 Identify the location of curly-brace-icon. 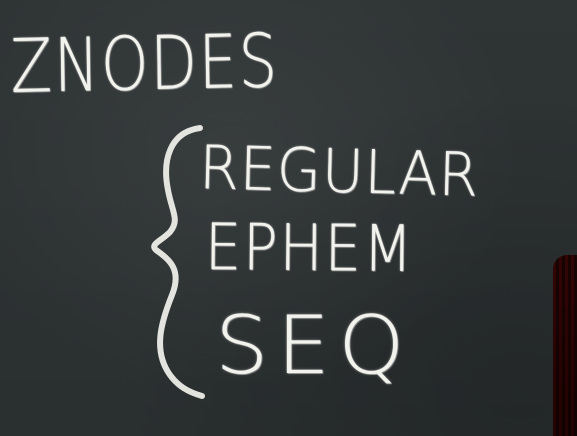
(178, 262).